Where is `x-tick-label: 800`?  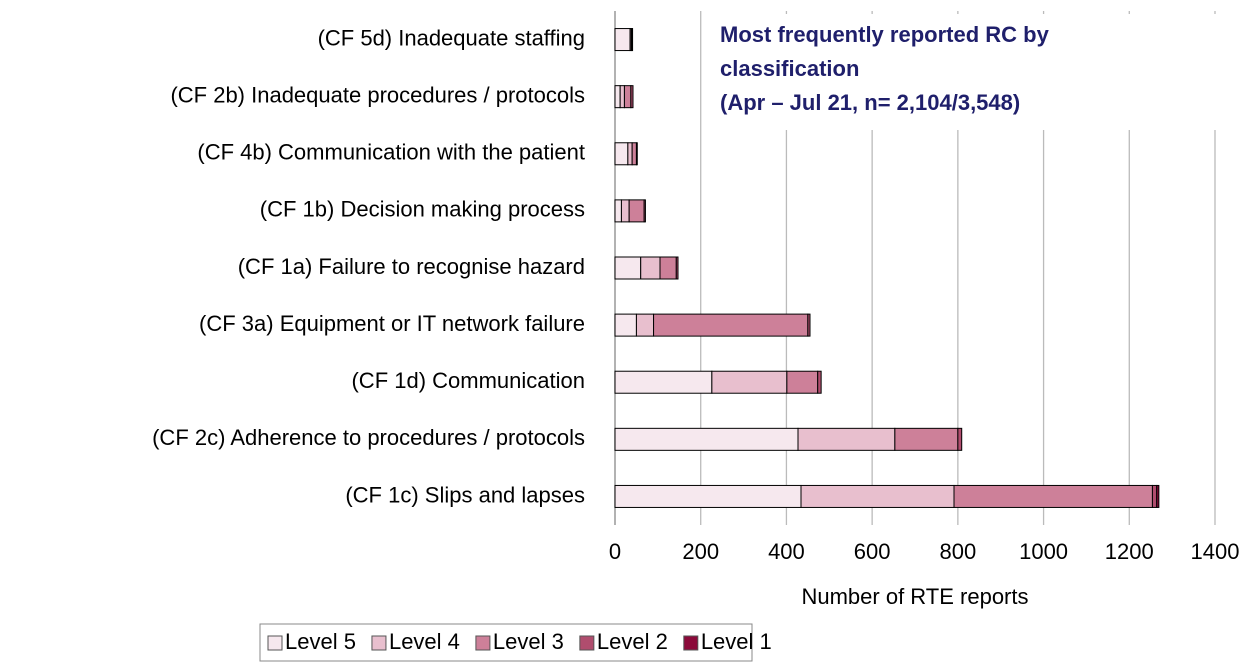 x-tick-label: 800 is located at coordinates (957, 551).